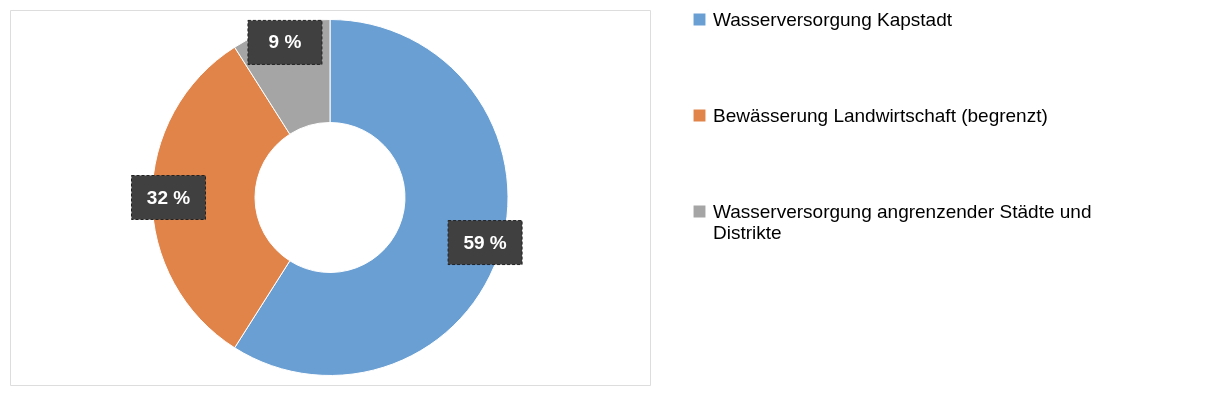  What do you see at coordinates (285, 42) in the screenshot?
I see `data-label: 9 %` at bounding box center [285, 42].